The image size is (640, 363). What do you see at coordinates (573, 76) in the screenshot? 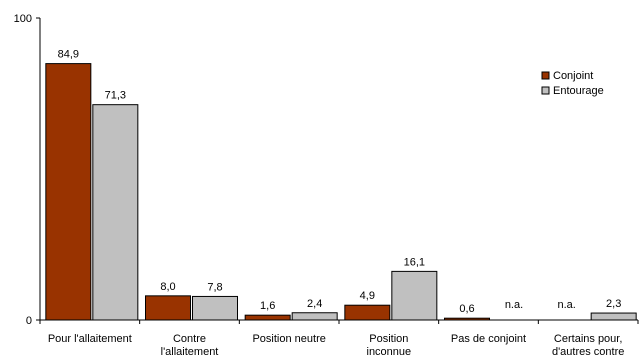
I see `legend-label-conjoint: Conjoint` at bounding box center [573, 76].